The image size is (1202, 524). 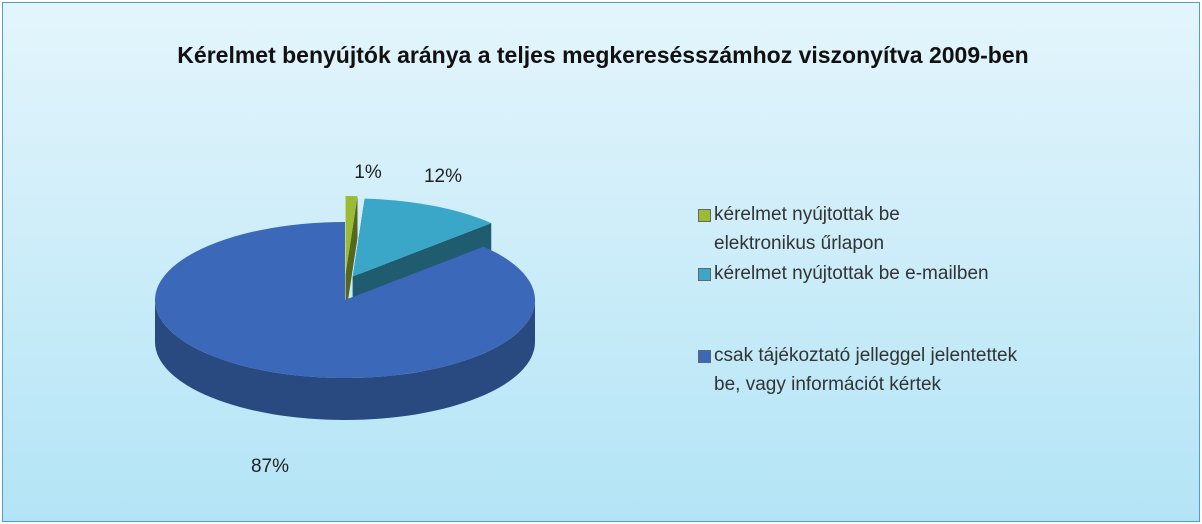 I want to click on data-label: 12%, so click(x=443, y=176).